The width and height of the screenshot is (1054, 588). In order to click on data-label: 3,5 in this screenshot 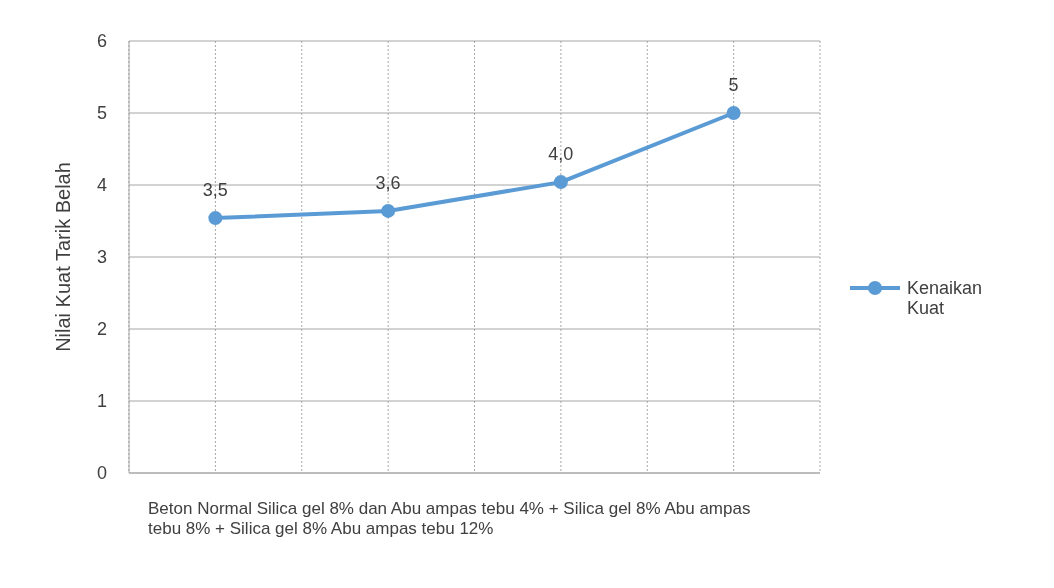, I will do `click(215, 190)`.